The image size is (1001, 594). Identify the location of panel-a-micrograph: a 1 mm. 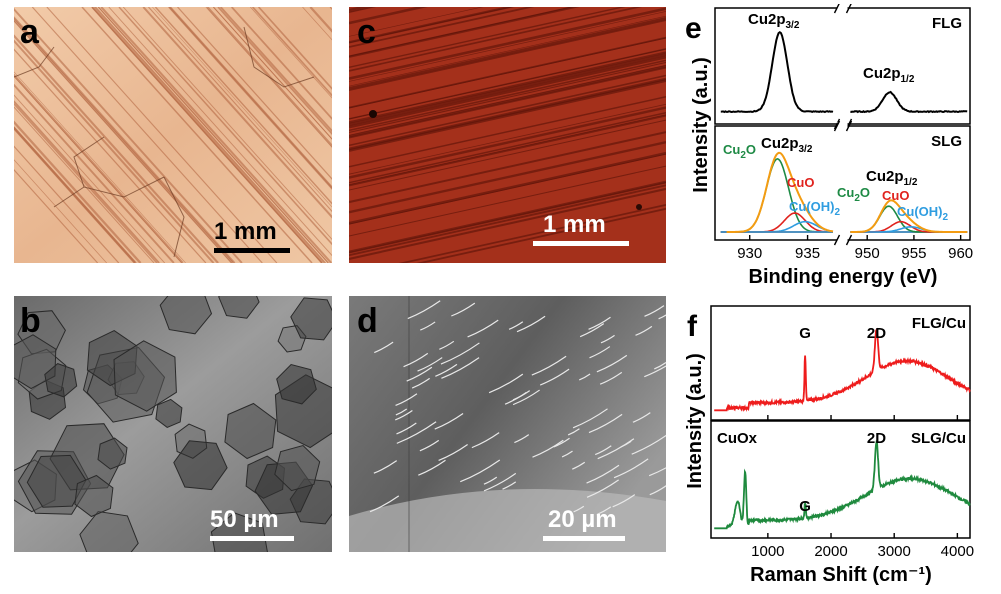
(173, 135).